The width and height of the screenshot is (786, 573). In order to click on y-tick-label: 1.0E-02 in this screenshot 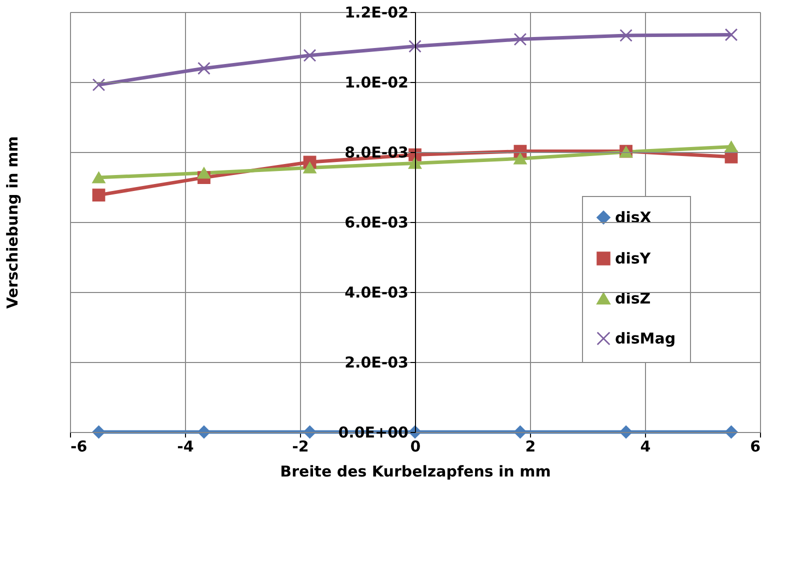, I will do `click(376, 83)`.